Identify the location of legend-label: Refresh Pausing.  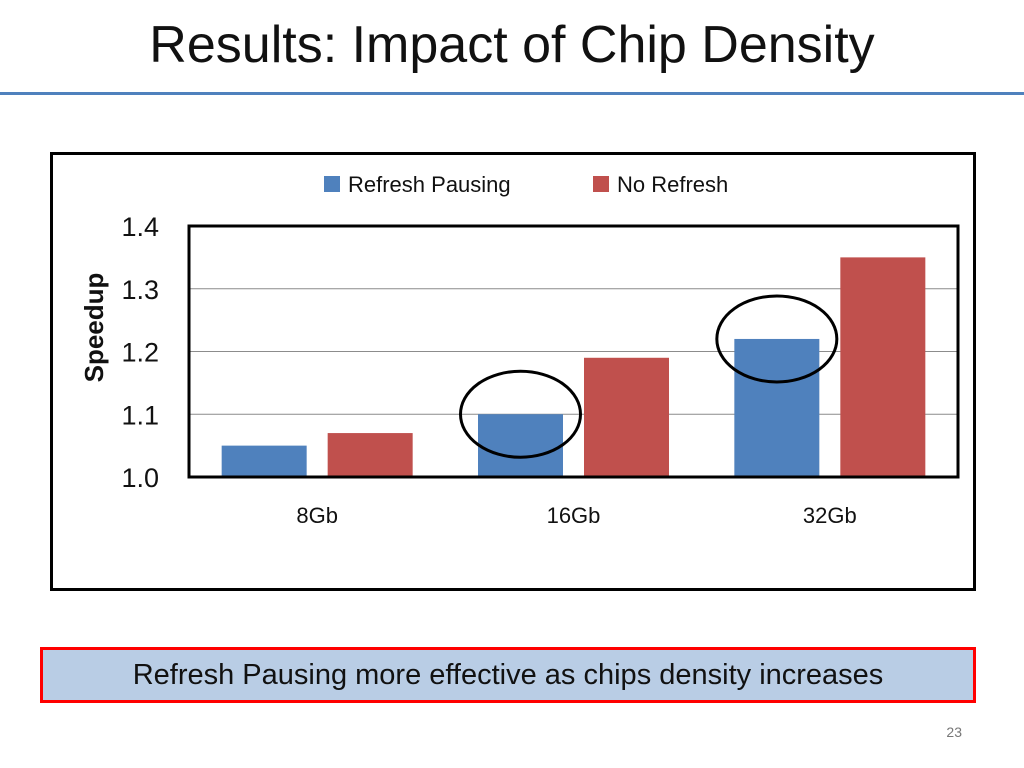
(429, 184).